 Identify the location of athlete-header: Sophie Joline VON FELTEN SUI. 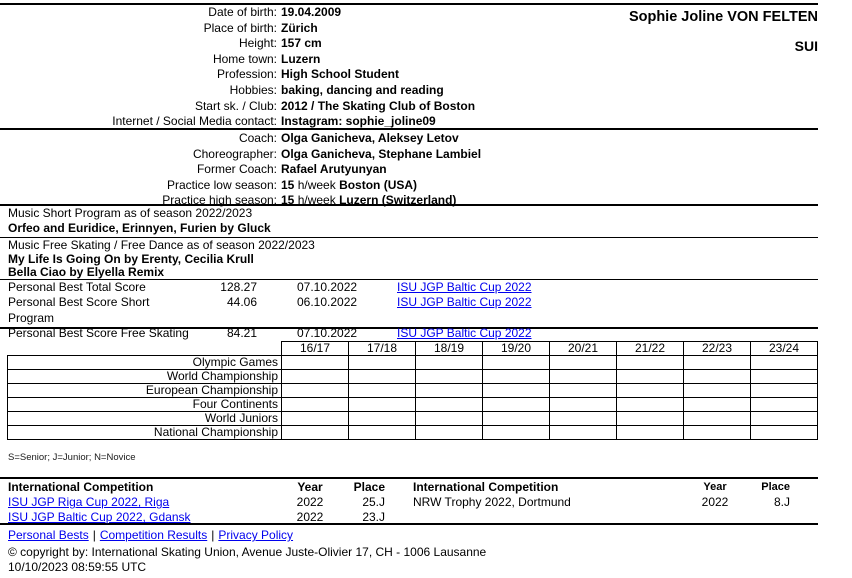
(723, 31).